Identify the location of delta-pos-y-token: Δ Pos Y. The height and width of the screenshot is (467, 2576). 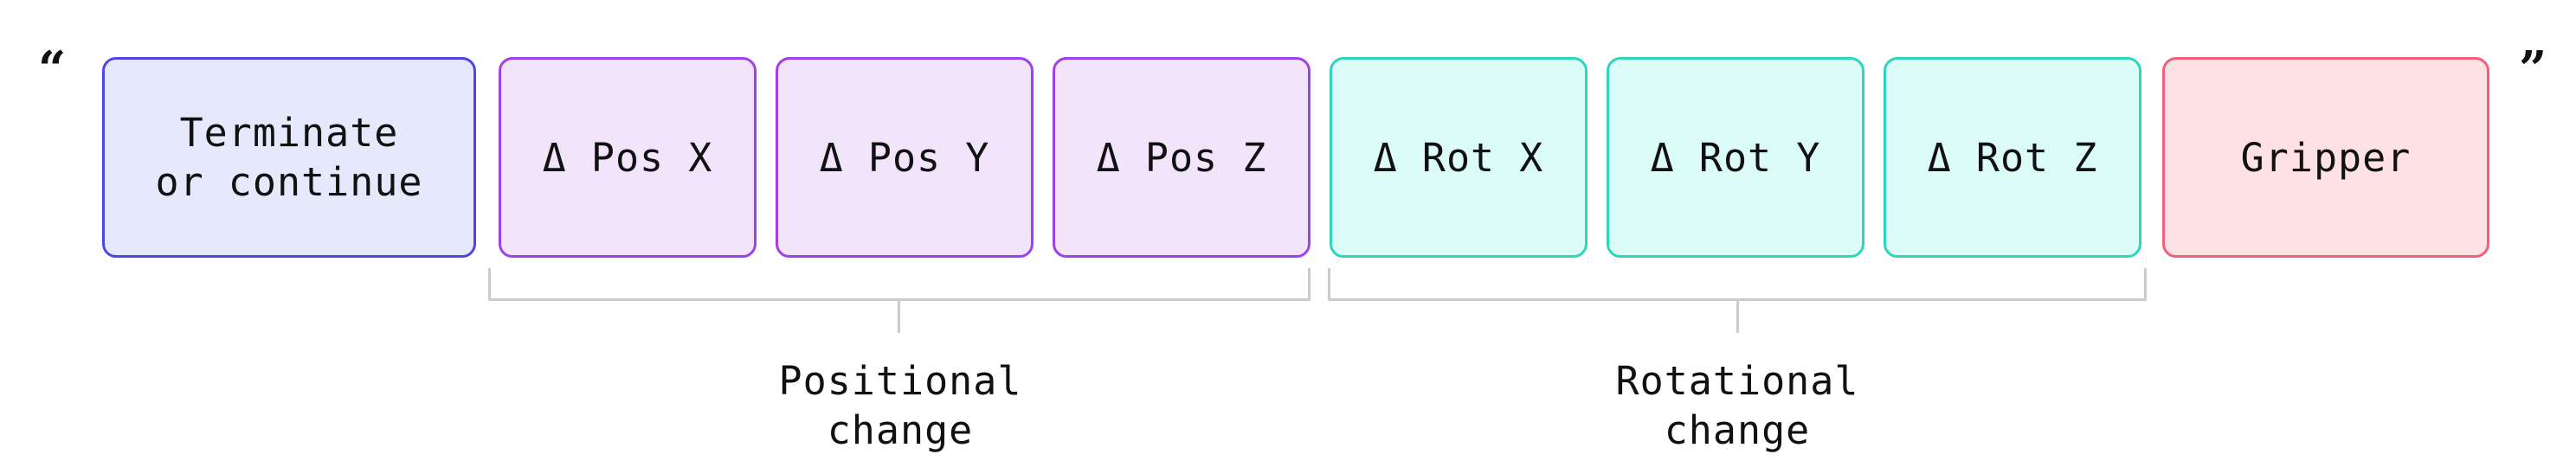
(905, 157).